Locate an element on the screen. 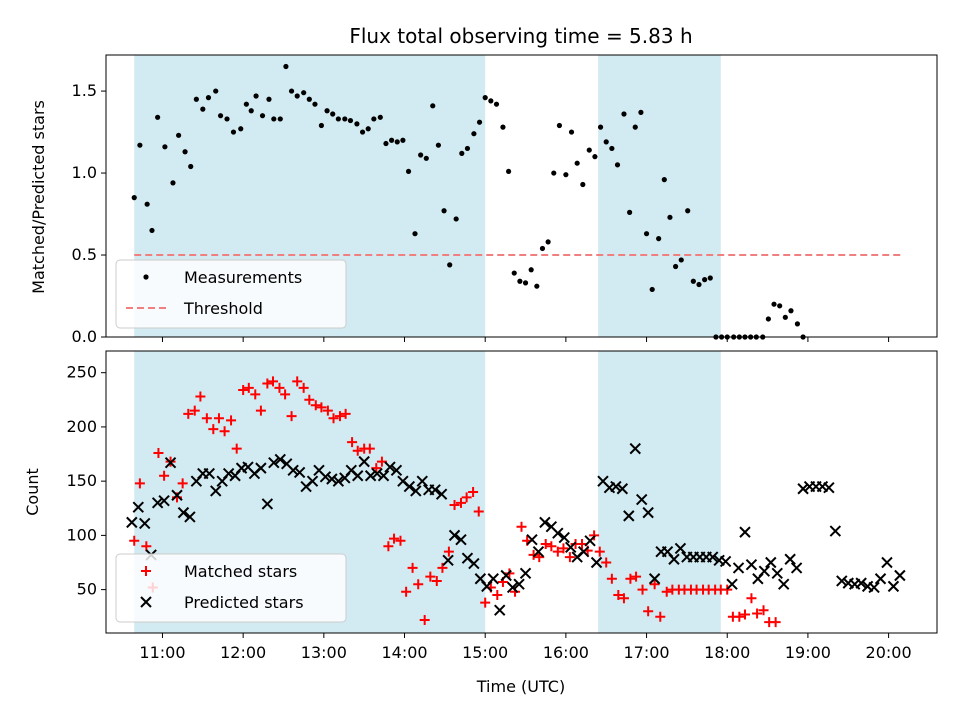 The width and height of the screenshot is (960, 720). y-tick-label: 0.5 is located at coordinates (84, 254).